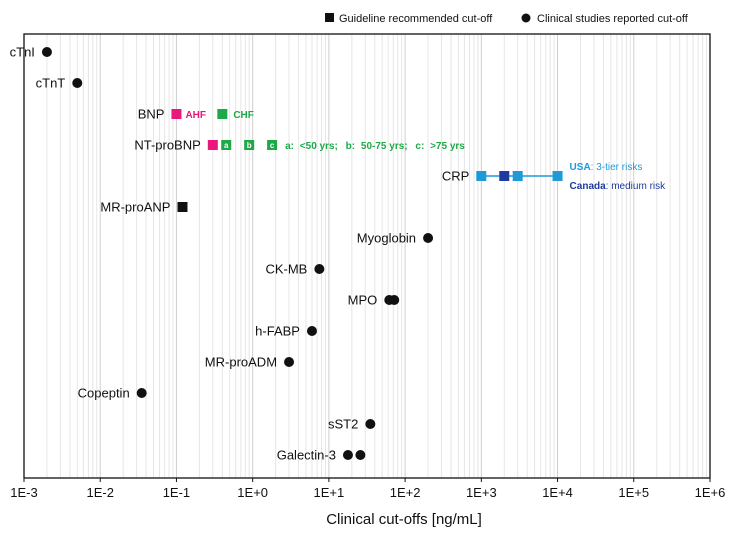  What do you see at coordinates (243, 115) in the screenshot?
I see `bnp-chf-label: CHF` at bounding box center [243, 115].